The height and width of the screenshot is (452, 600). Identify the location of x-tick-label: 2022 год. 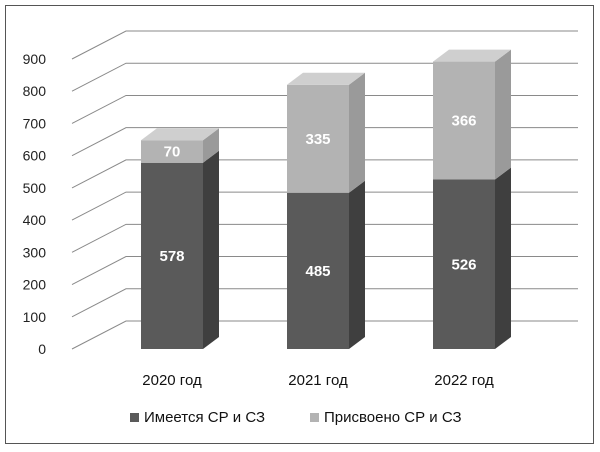
(464, 380).